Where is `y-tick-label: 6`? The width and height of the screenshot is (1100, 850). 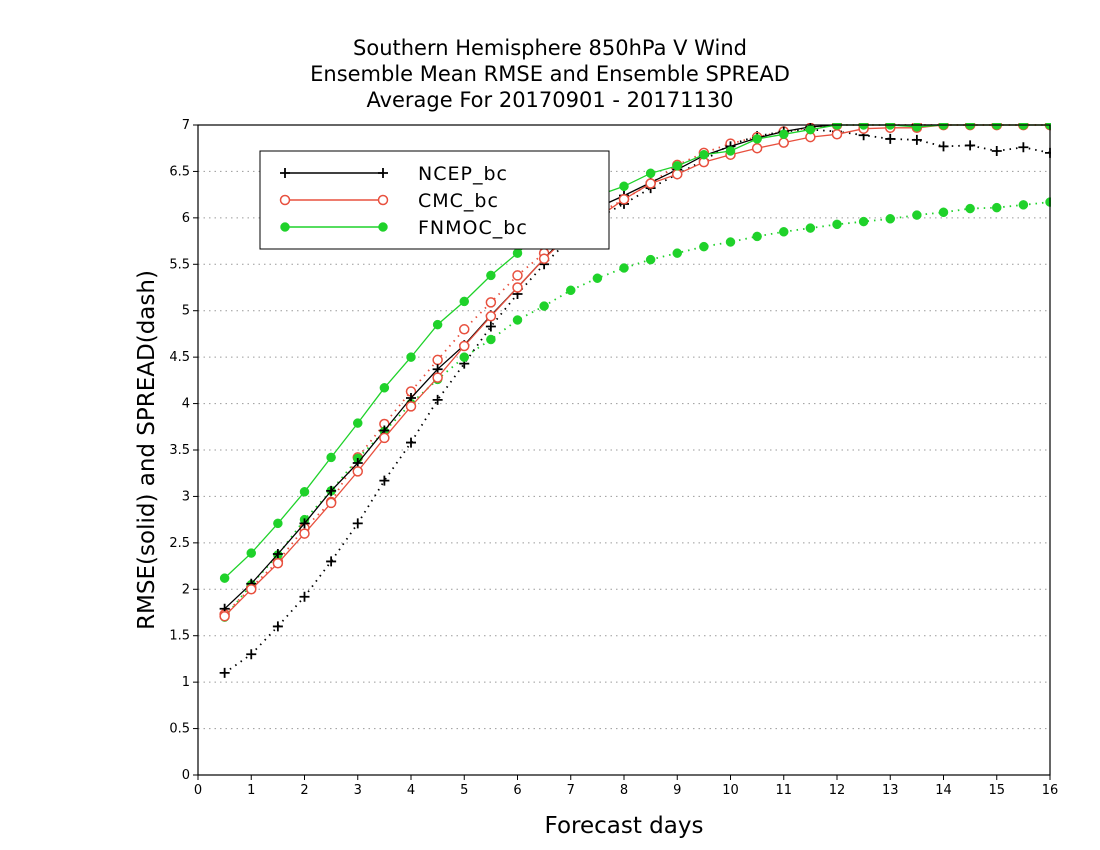 y-tick-label: 6 is located at coordinates (186, 218).